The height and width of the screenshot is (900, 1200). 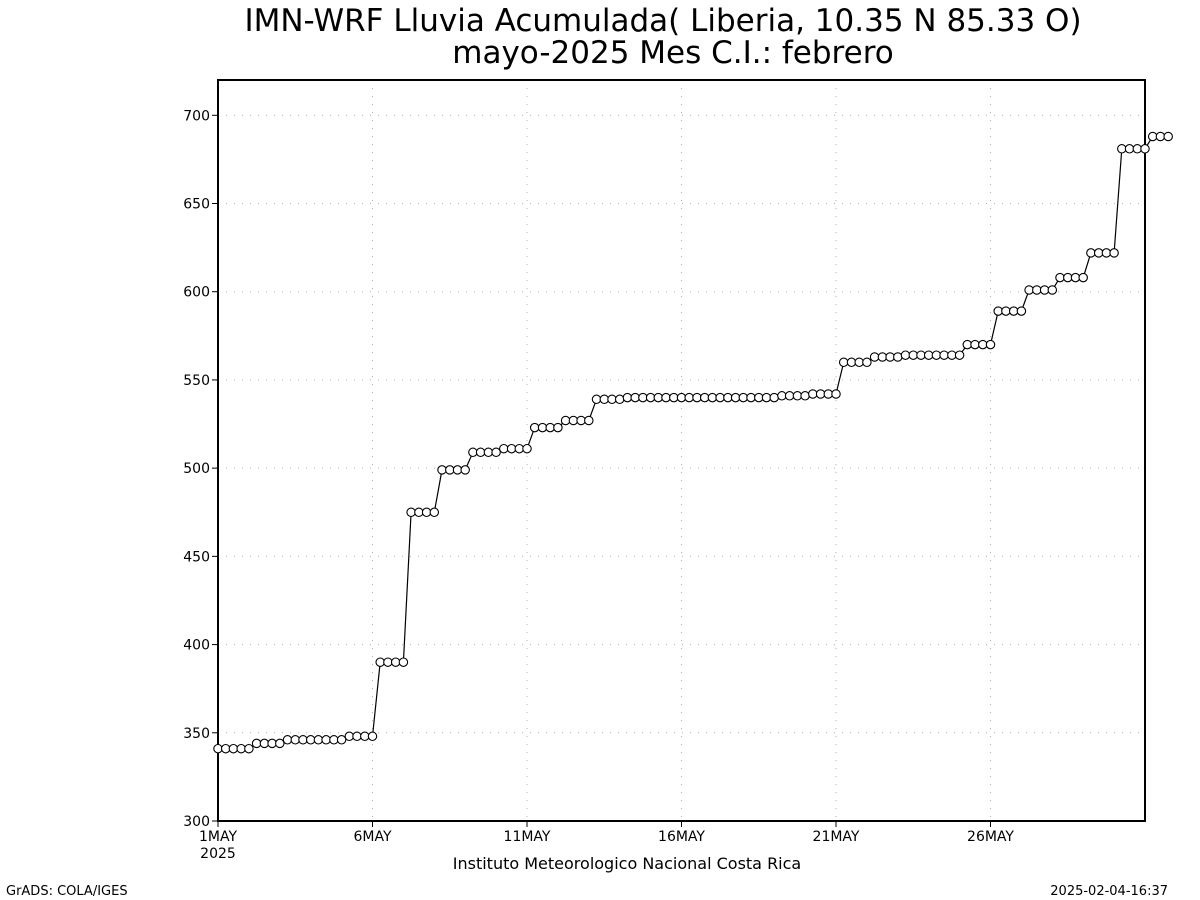 I want to click on x-tick-label: 16MAY, so click(x=681, y=837).